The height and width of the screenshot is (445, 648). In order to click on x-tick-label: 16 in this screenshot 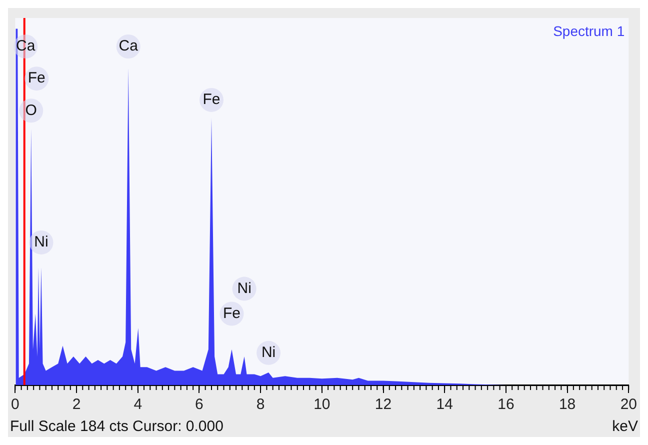, I will do `click(506, 405)`.